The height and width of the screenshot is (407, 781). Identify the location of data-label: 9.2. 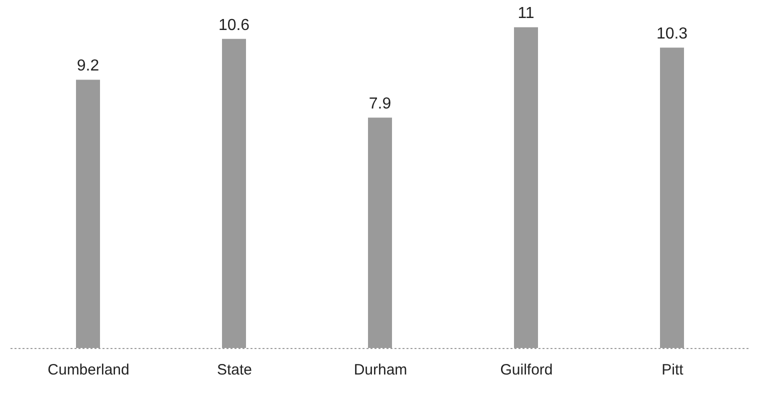
(88, 66).